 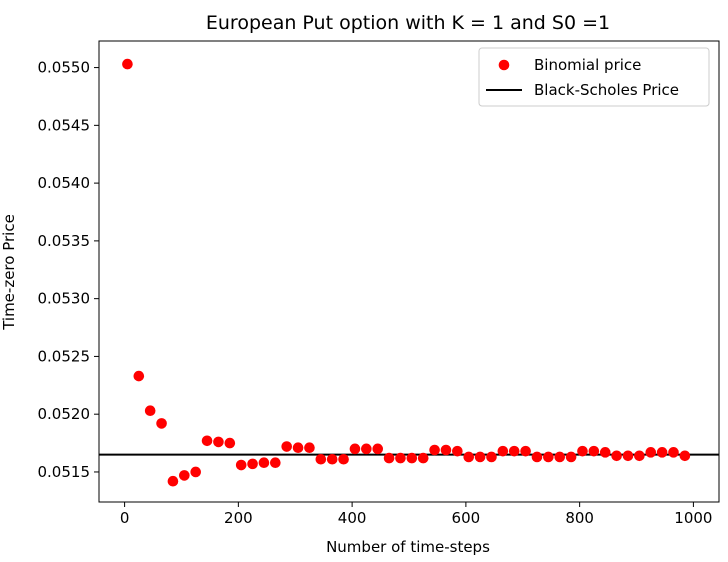 What do you see at coordinates (408, 23) in the screenshot?
I see `chart-title: European Put option with K = 1 and S0 =1` at bounding box center [408, 23].